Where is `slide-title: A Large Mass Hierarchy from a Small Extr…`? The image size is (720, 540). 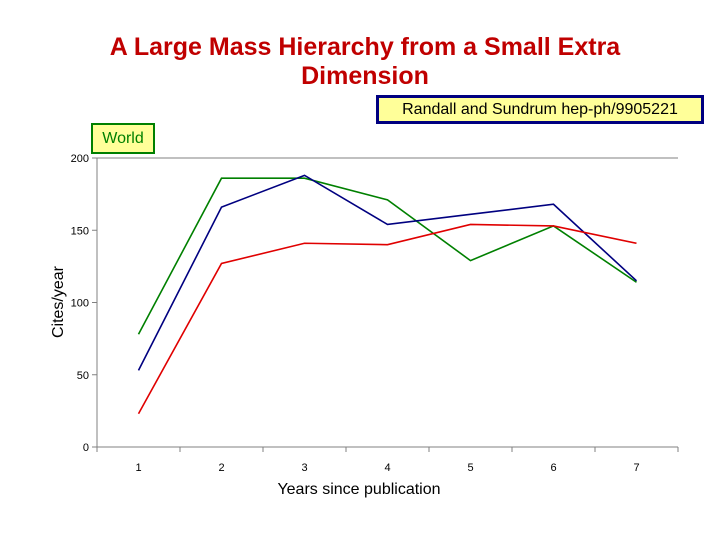
slide-title: A Large Mass Hierarchy from a Small Extr… is located at coordinates (365, 62).